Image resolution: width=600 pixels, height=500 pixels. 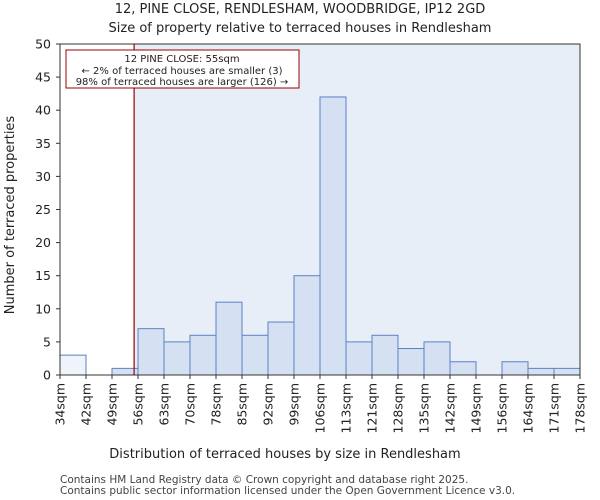 What do you see at coordinates (307, 325) in the screenshot?
I see `bar-99sqm` at bounding box center [307, 325].